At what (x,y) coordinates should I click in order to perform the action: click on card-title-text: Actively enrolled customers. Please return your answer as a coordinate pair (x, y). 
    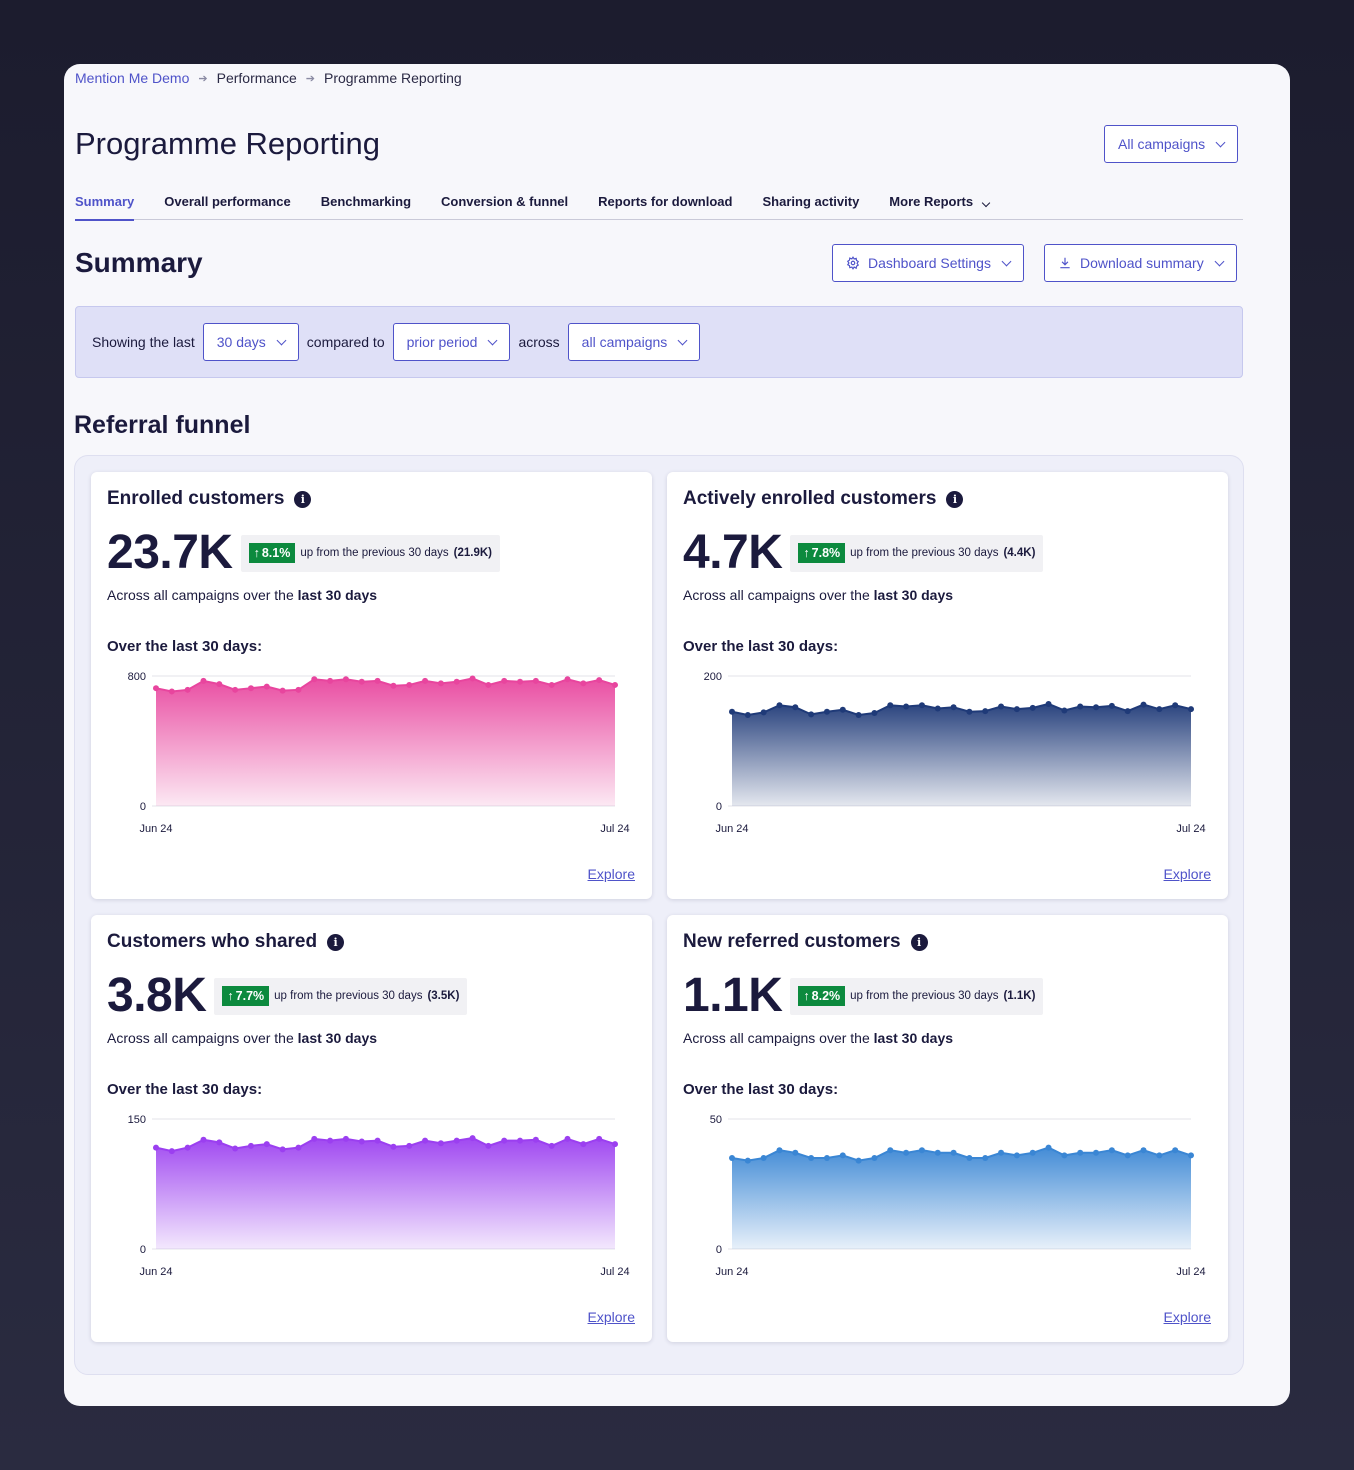
    Looking at the image, I should click on (810, 498).